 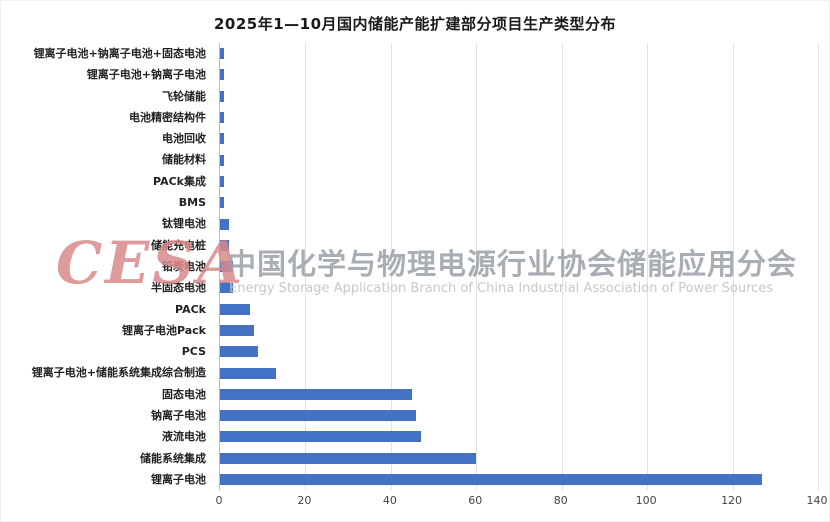 What do you see at coordinates (184, 96) in the screenshot?
I see `category-label: 飞轮储能` at bounding box center [184, 96].